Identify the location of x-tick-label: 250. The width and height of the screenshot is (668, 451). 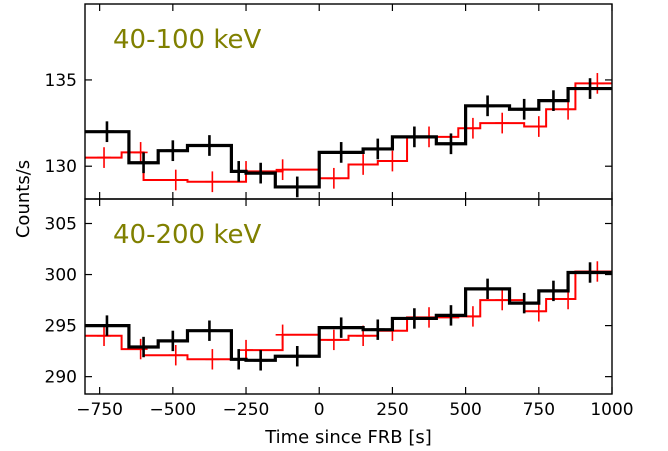
(392, 410).